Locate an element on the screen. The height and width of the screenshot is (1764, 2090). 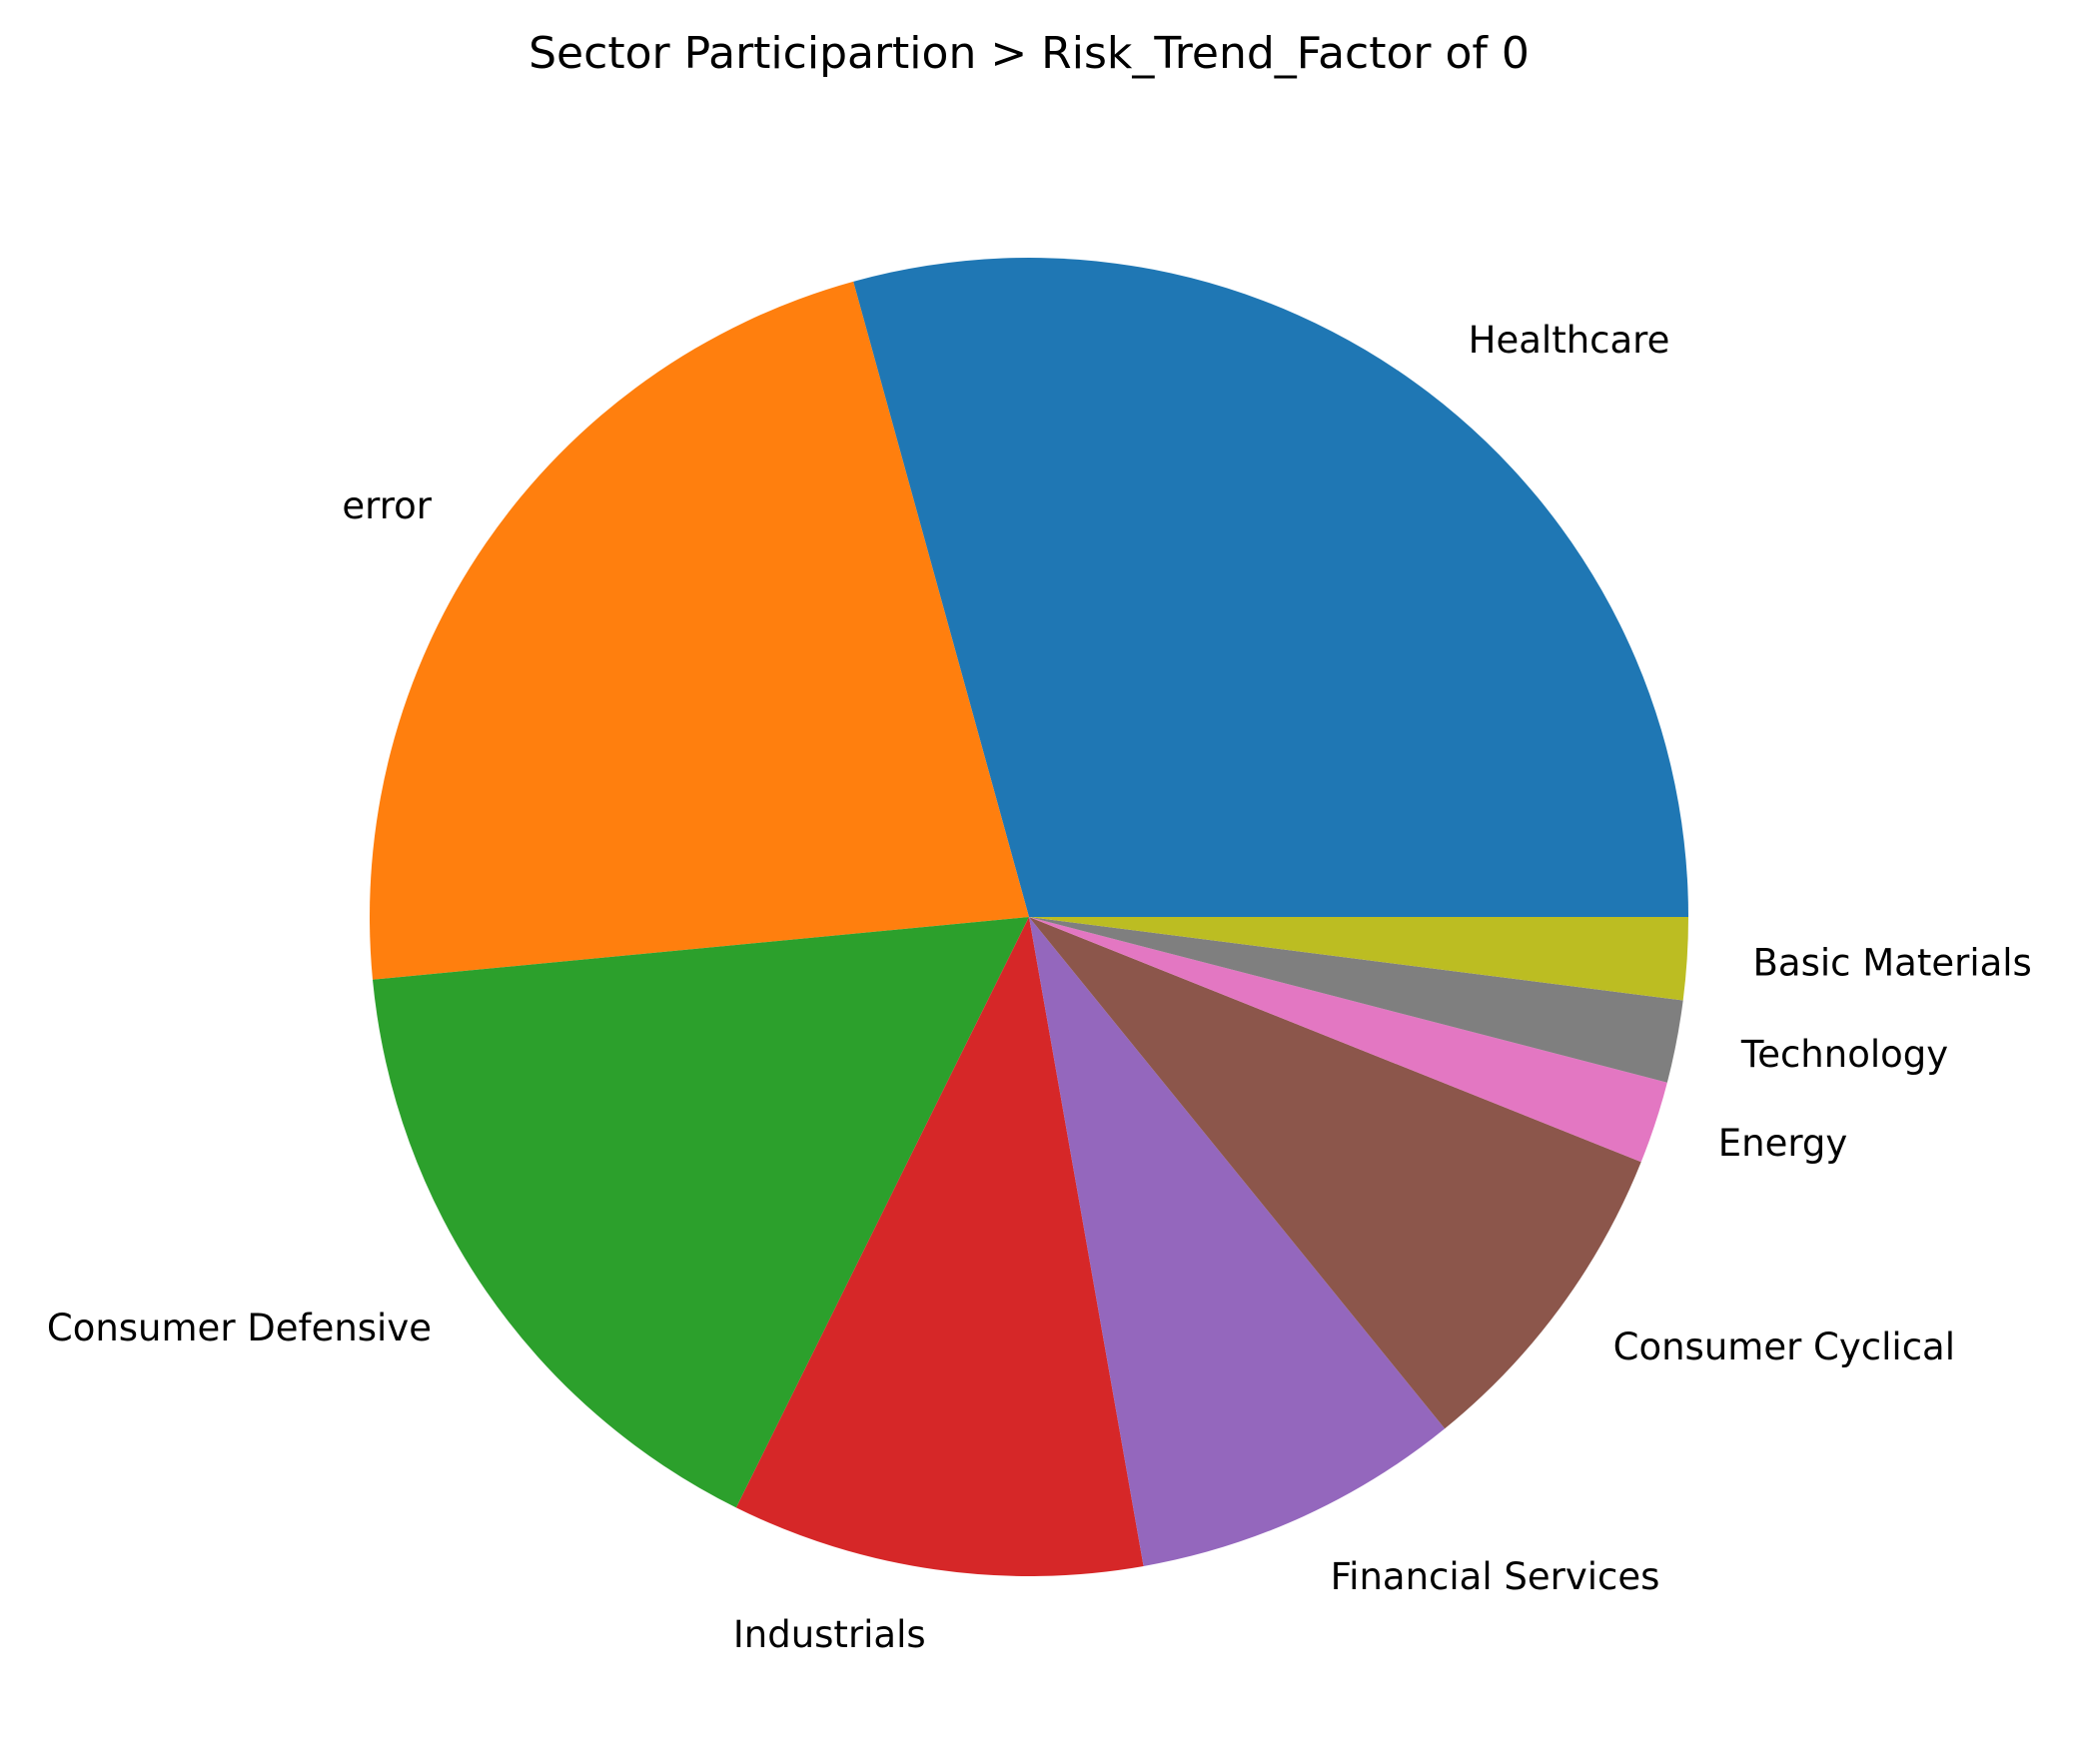
pie-slice-healthcare is located at coordinates (1270, 587).